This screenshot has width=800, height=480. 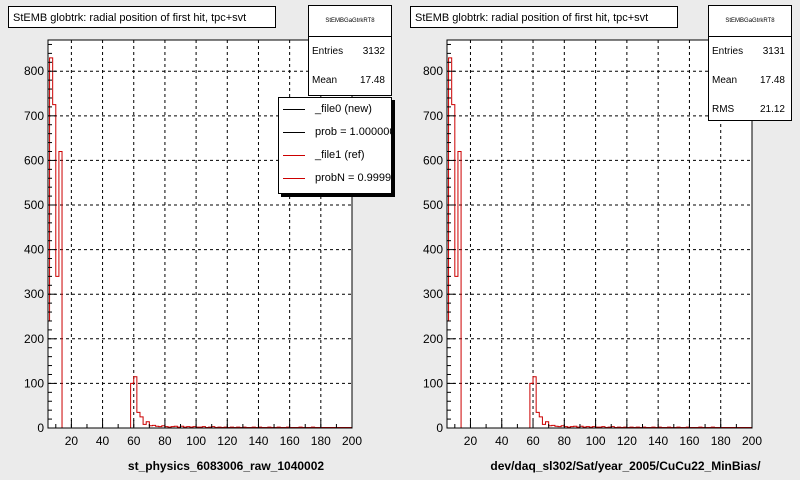 What do you see at coordinates (773, 51) in the screenshot?
I see `right-stats-entries-value: 3131` at bounding box center [773, 51].